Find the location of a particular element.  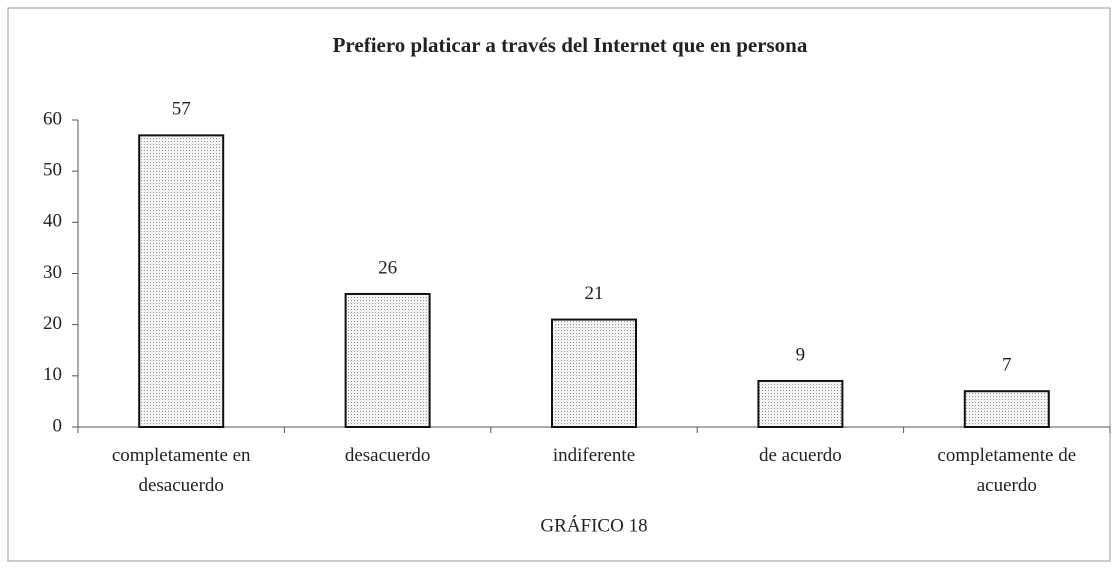

data-label: 57 is located at coordinates (181, 109).